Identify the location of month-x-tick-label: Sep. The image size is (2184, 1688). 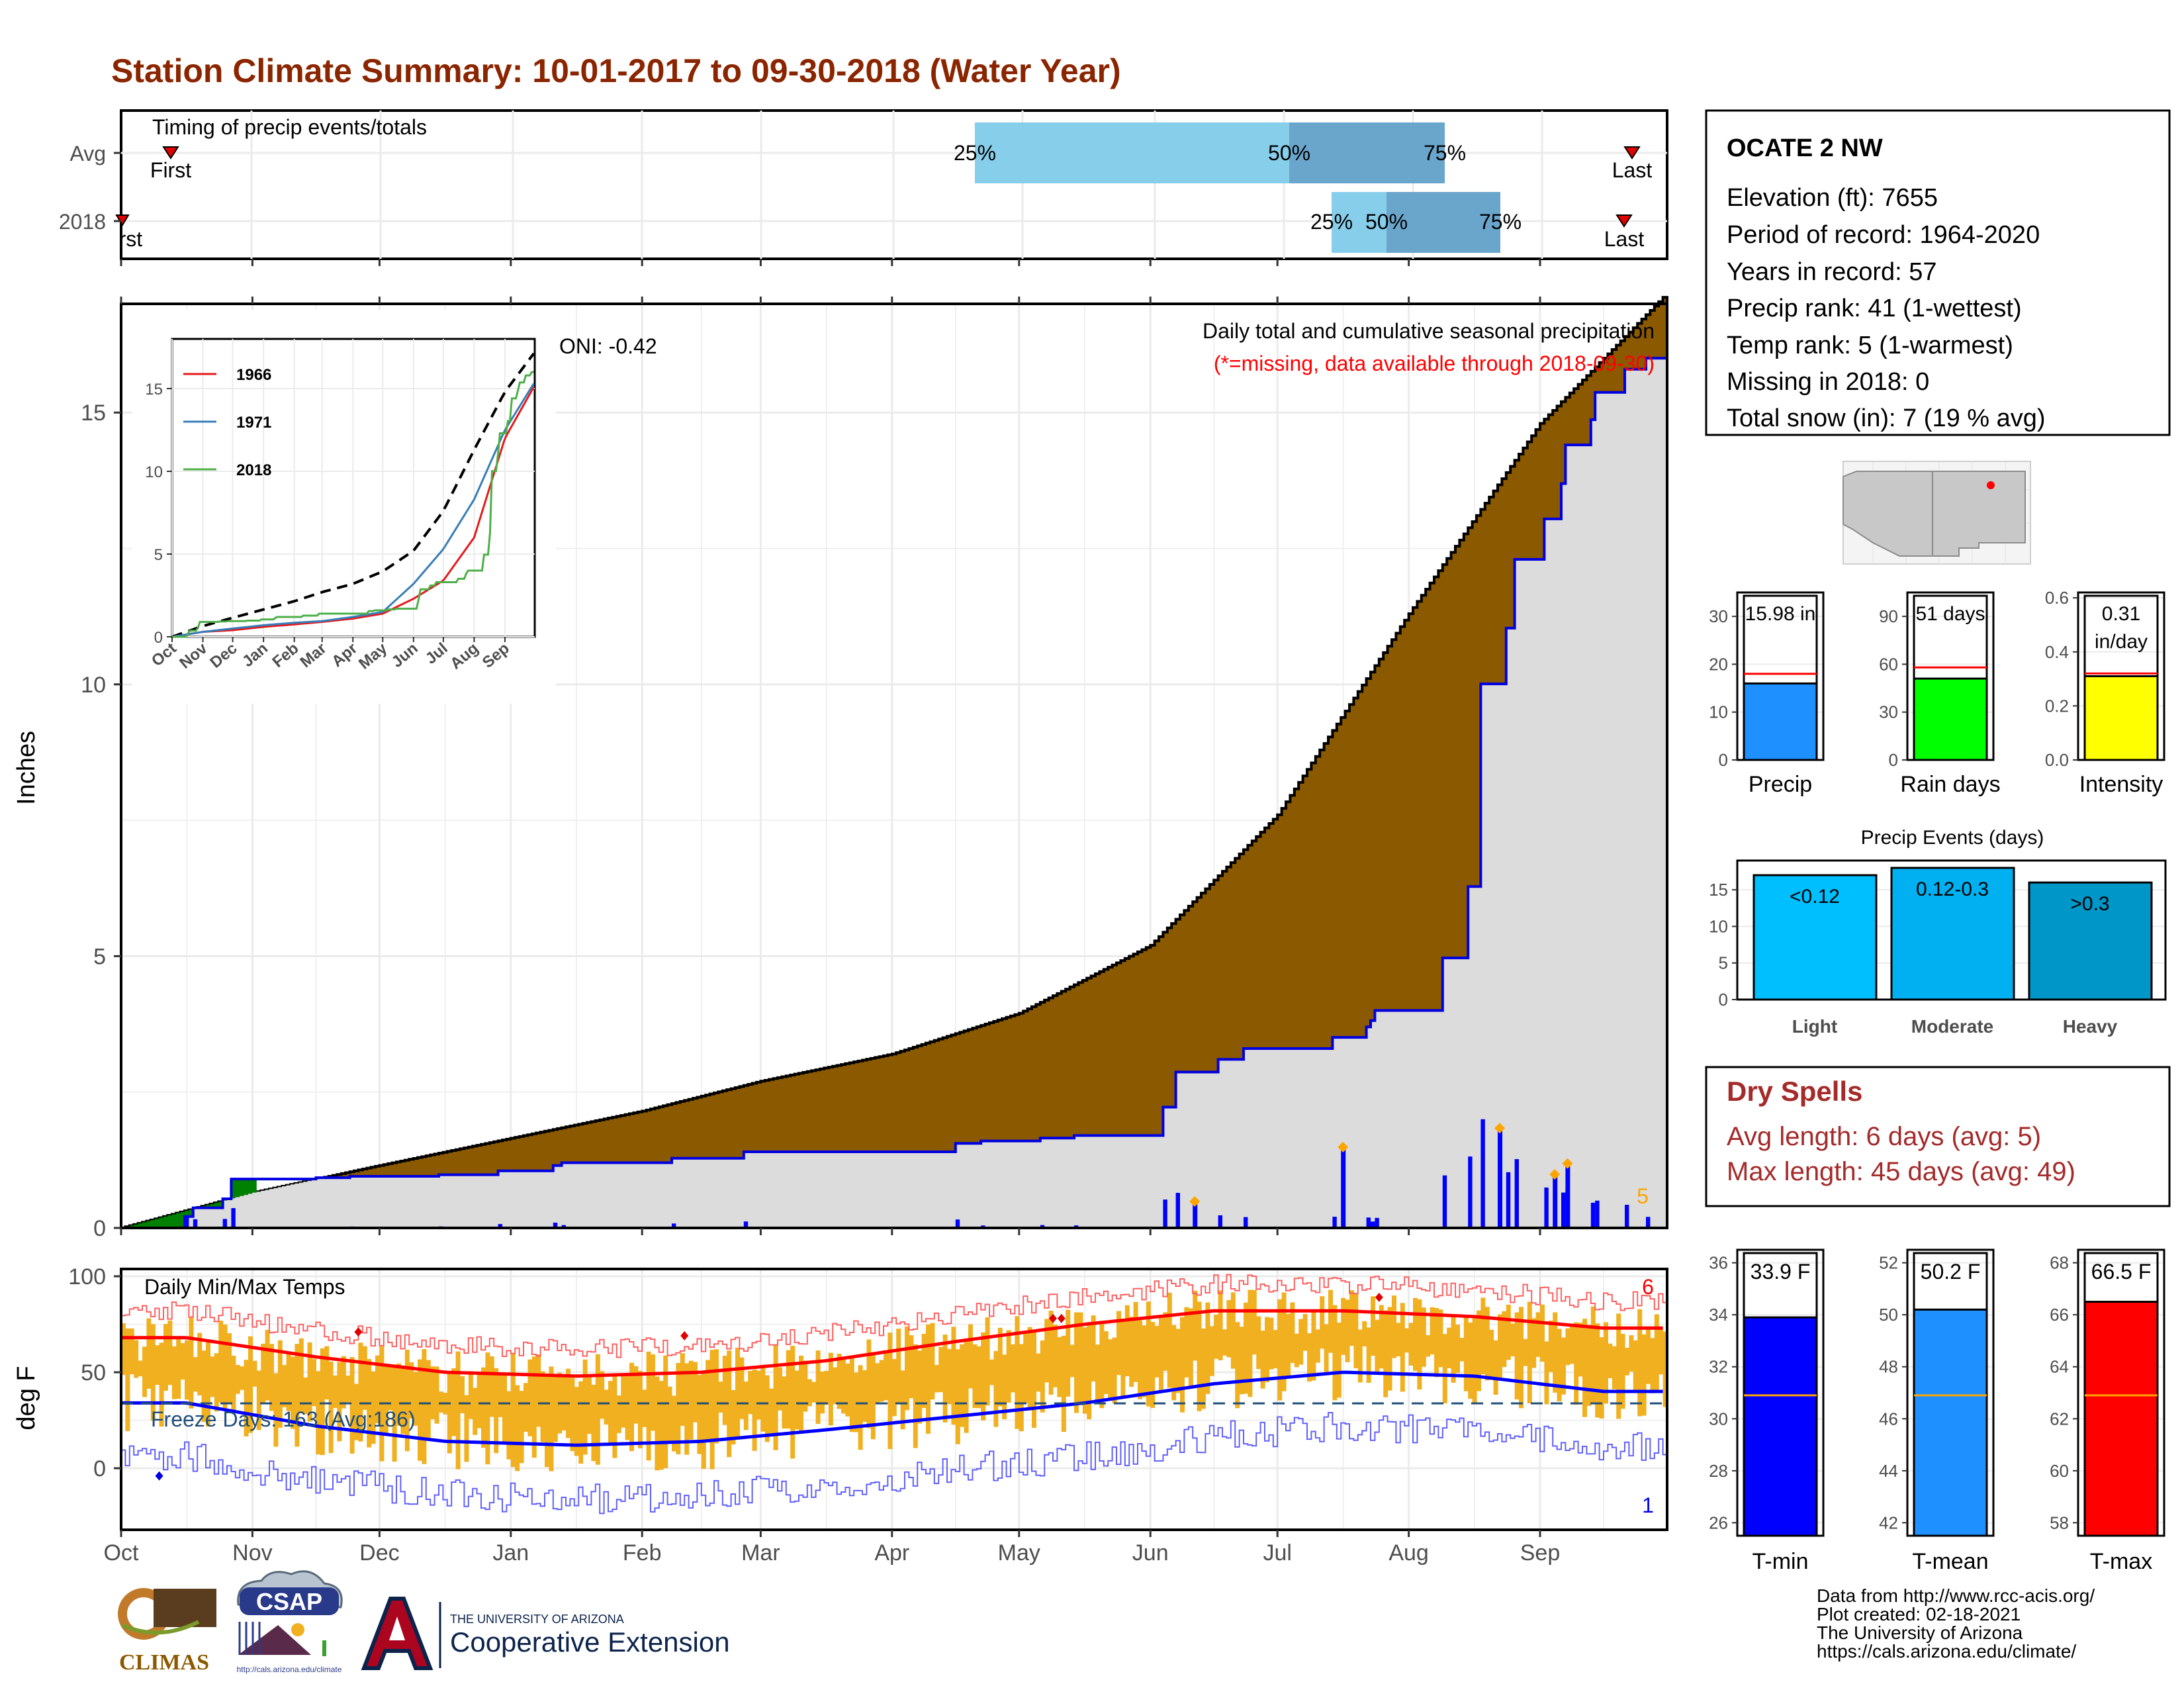
(1541, 1553).